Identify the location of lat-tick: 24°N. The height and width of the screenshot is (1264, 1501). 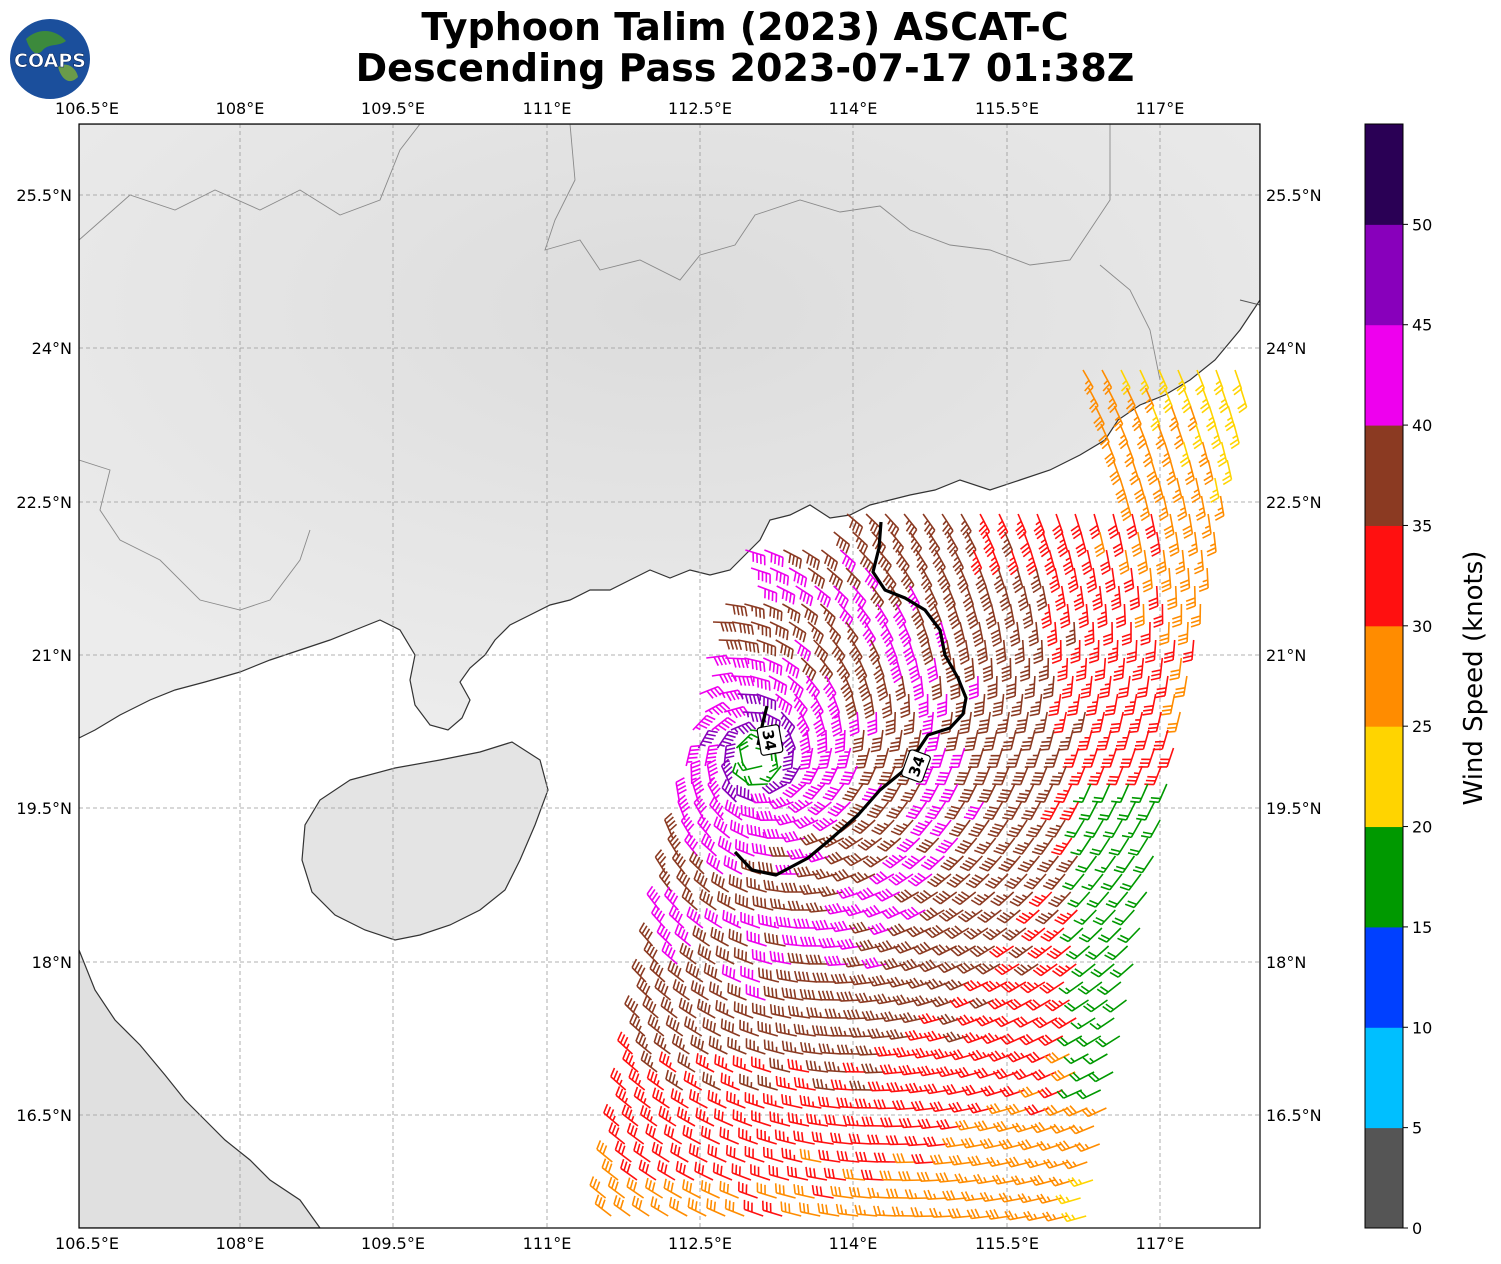
(52, 348).